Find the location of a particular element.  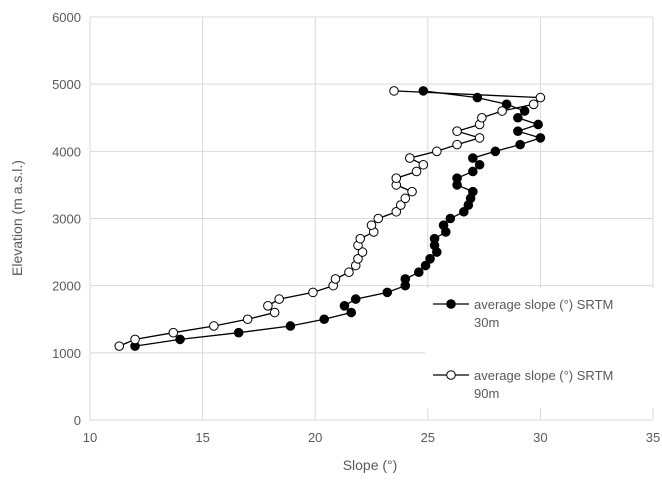

x-tick-label: 10 is located at coordinates (90, 437).